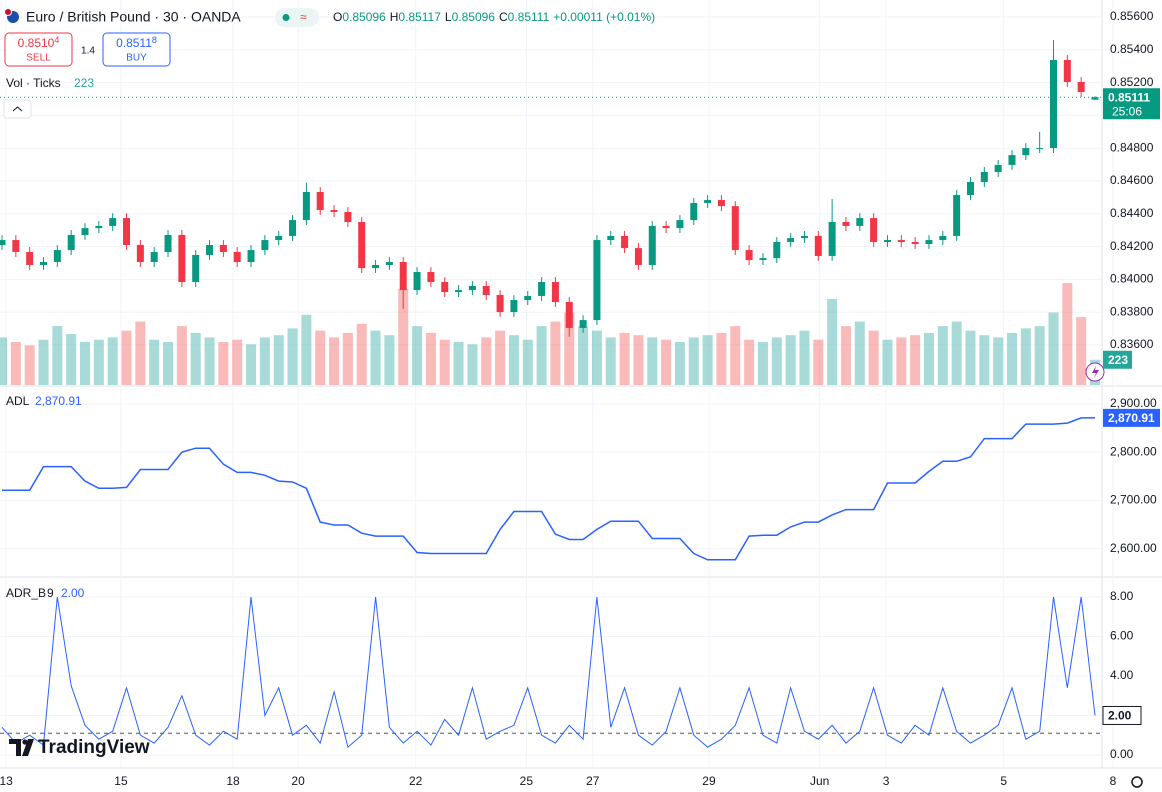 The image size is (1162, 792). I want to click on symbol-flag, so click(8, 12).